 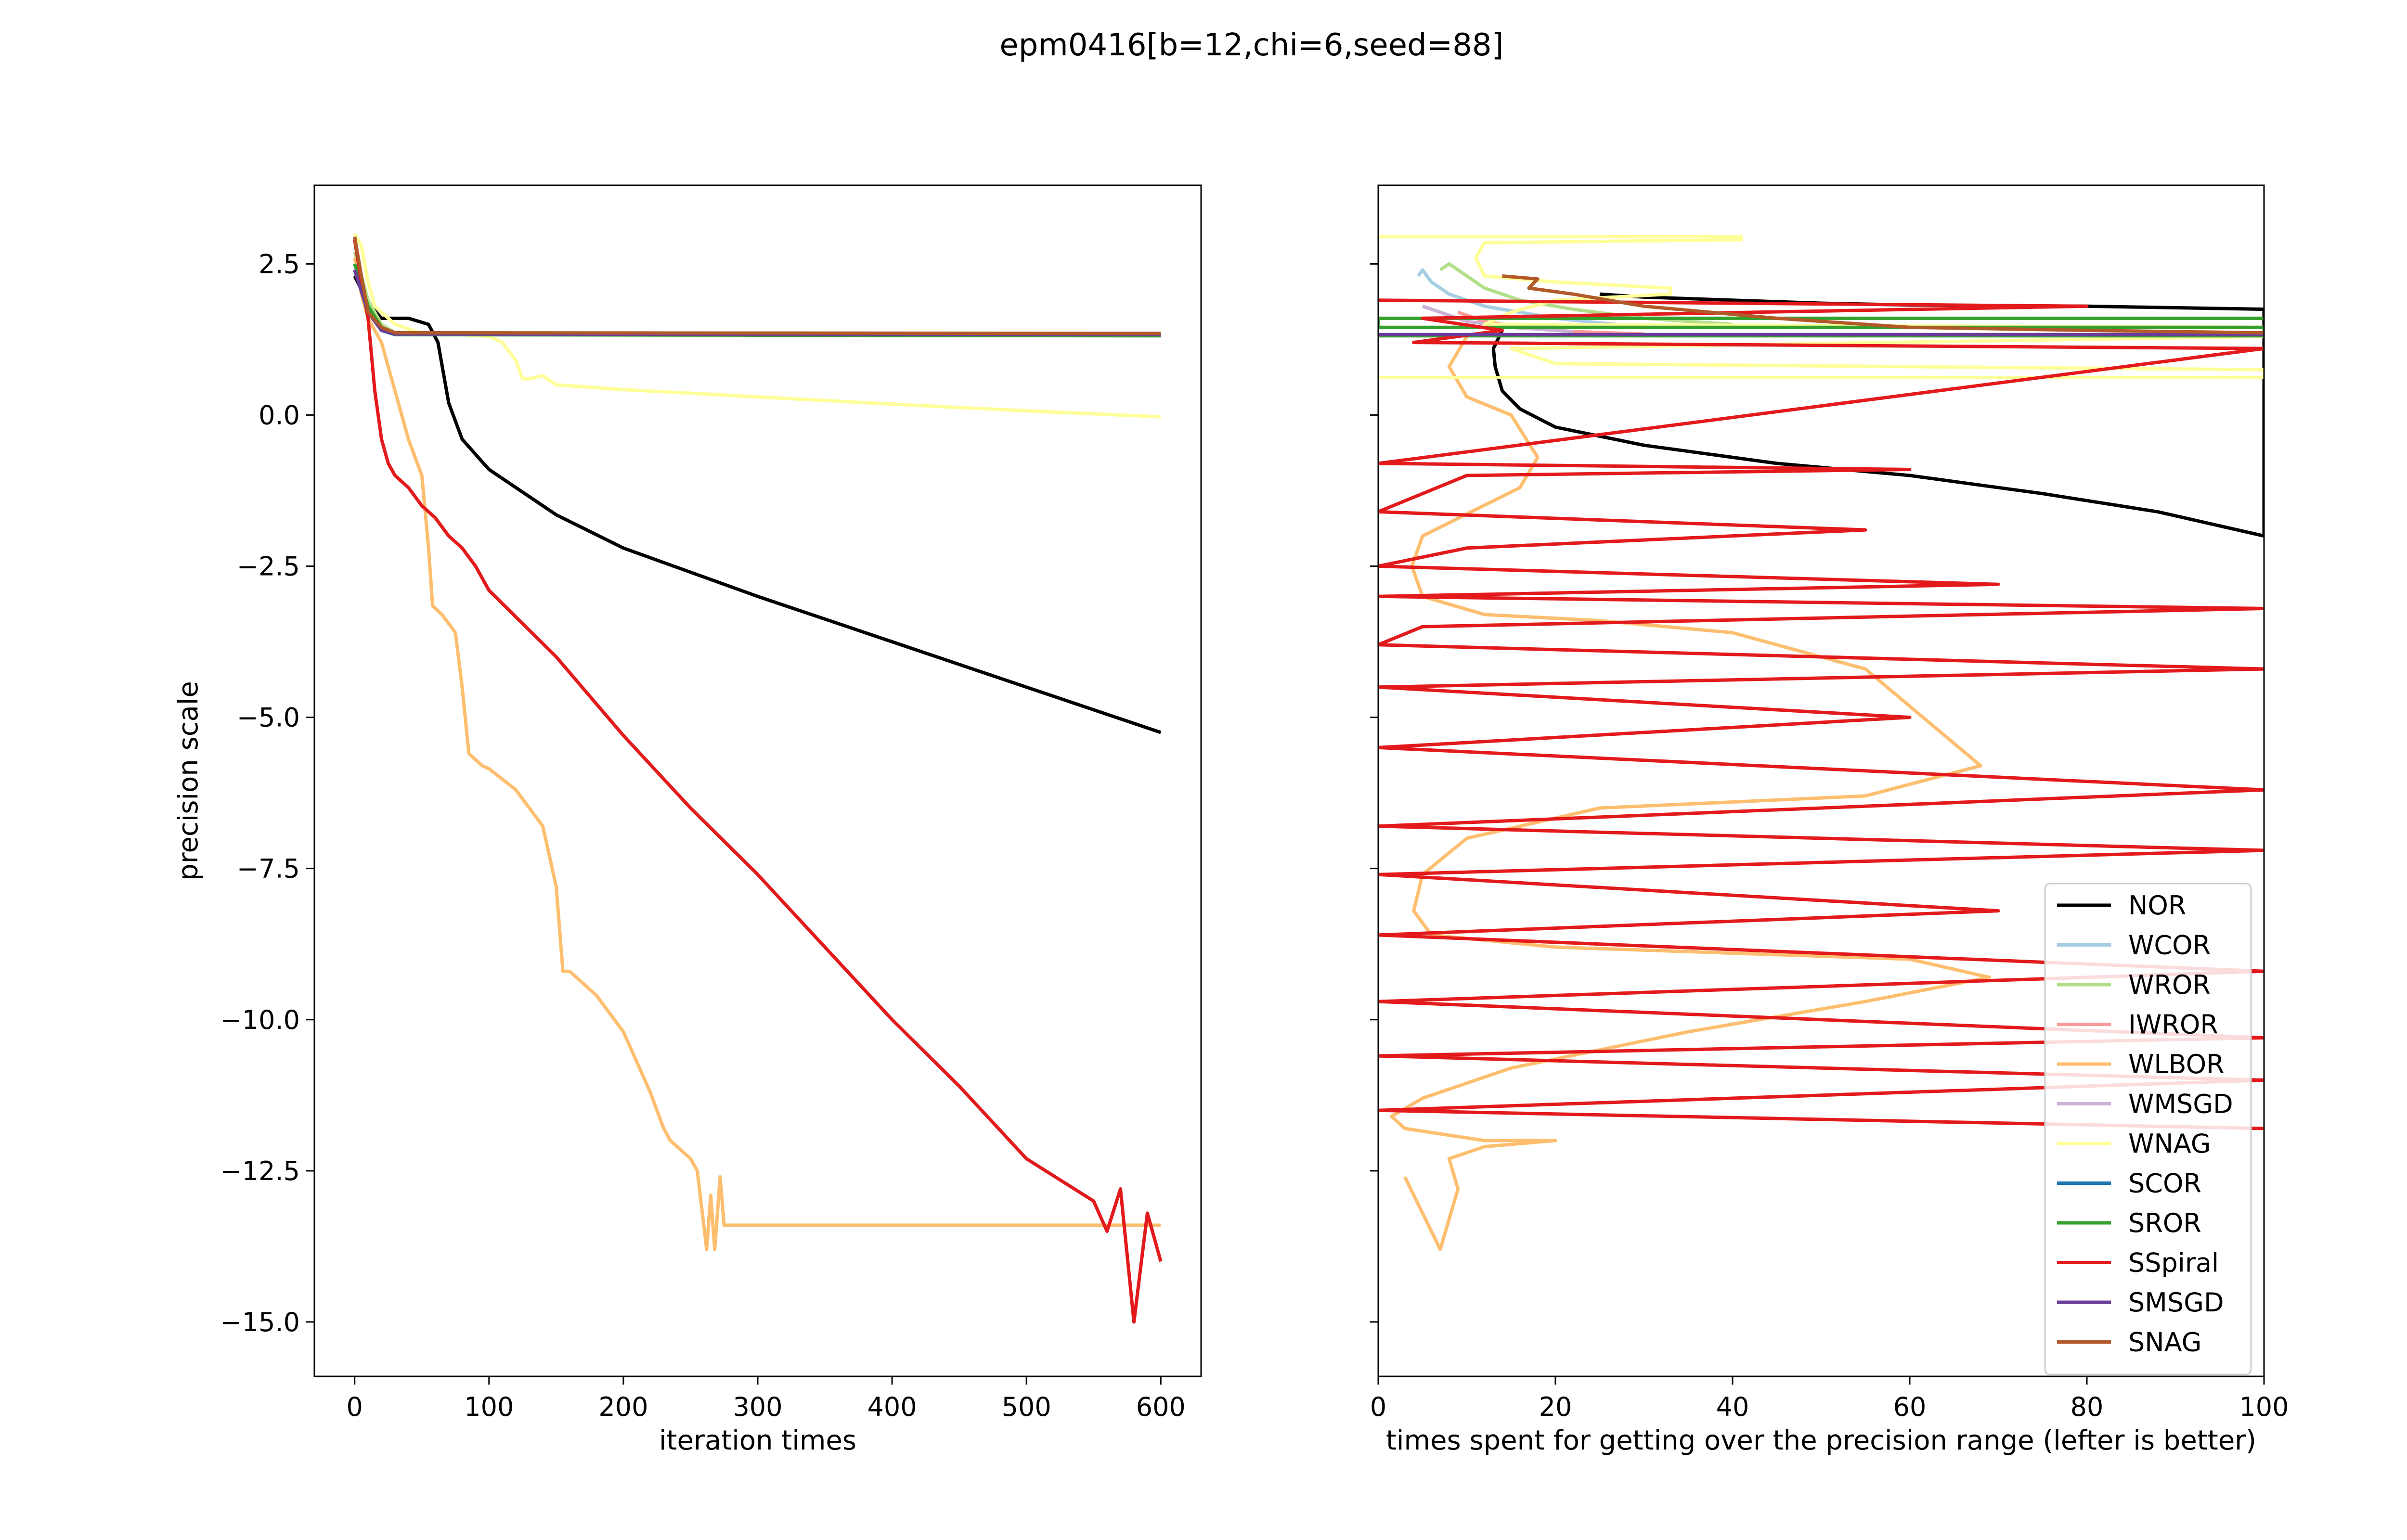 I want to click on legend-label-wmsgd: WMSGD, so click(x=2180, y=1104).